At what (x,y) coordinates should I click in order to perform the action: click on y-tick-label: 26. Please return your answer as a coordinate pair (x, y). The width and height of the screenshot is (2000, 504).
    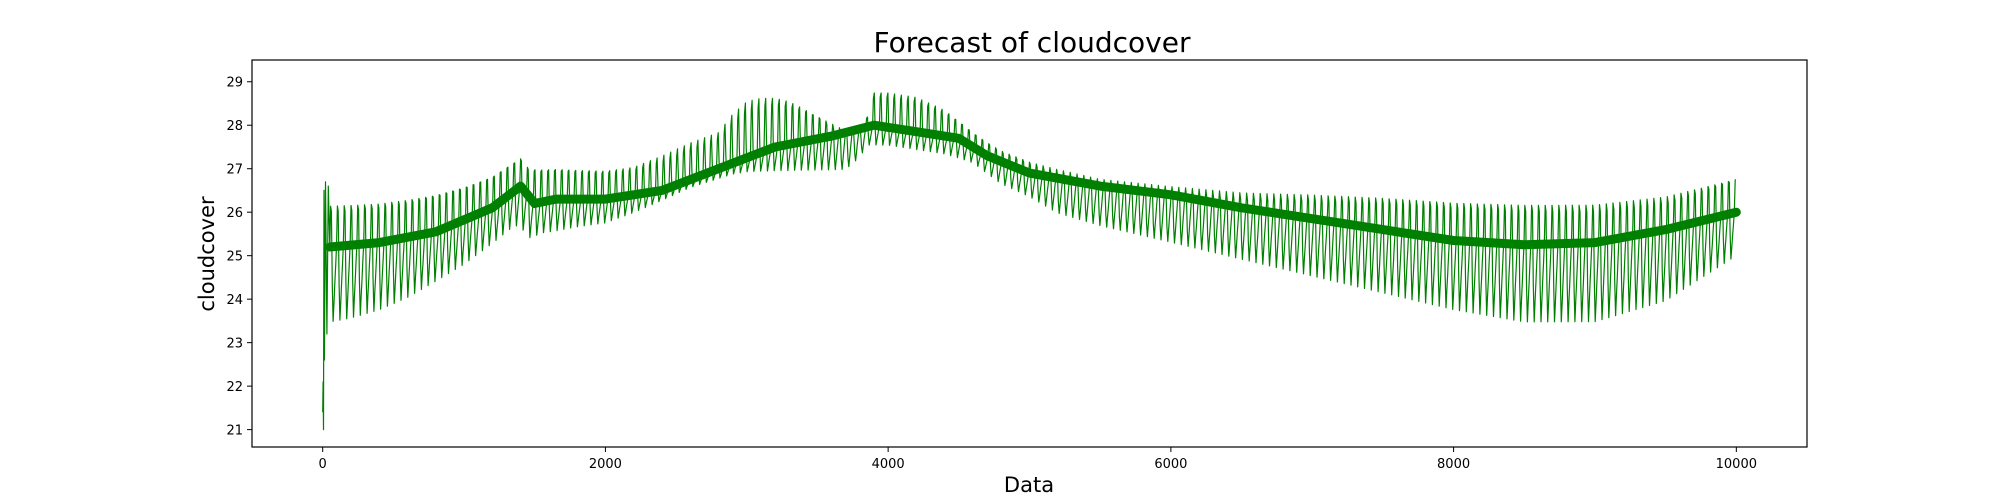
    Looking at the image, I should click on (234, 213).